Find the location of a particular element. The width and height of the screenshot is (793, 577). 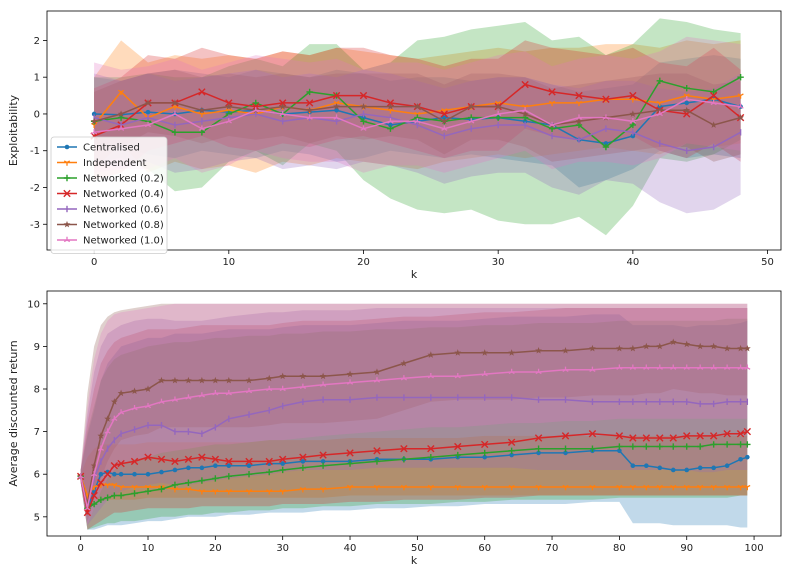

legend-item-networked-0-4: Networked (0.4) is located at coordinates (110, 194).